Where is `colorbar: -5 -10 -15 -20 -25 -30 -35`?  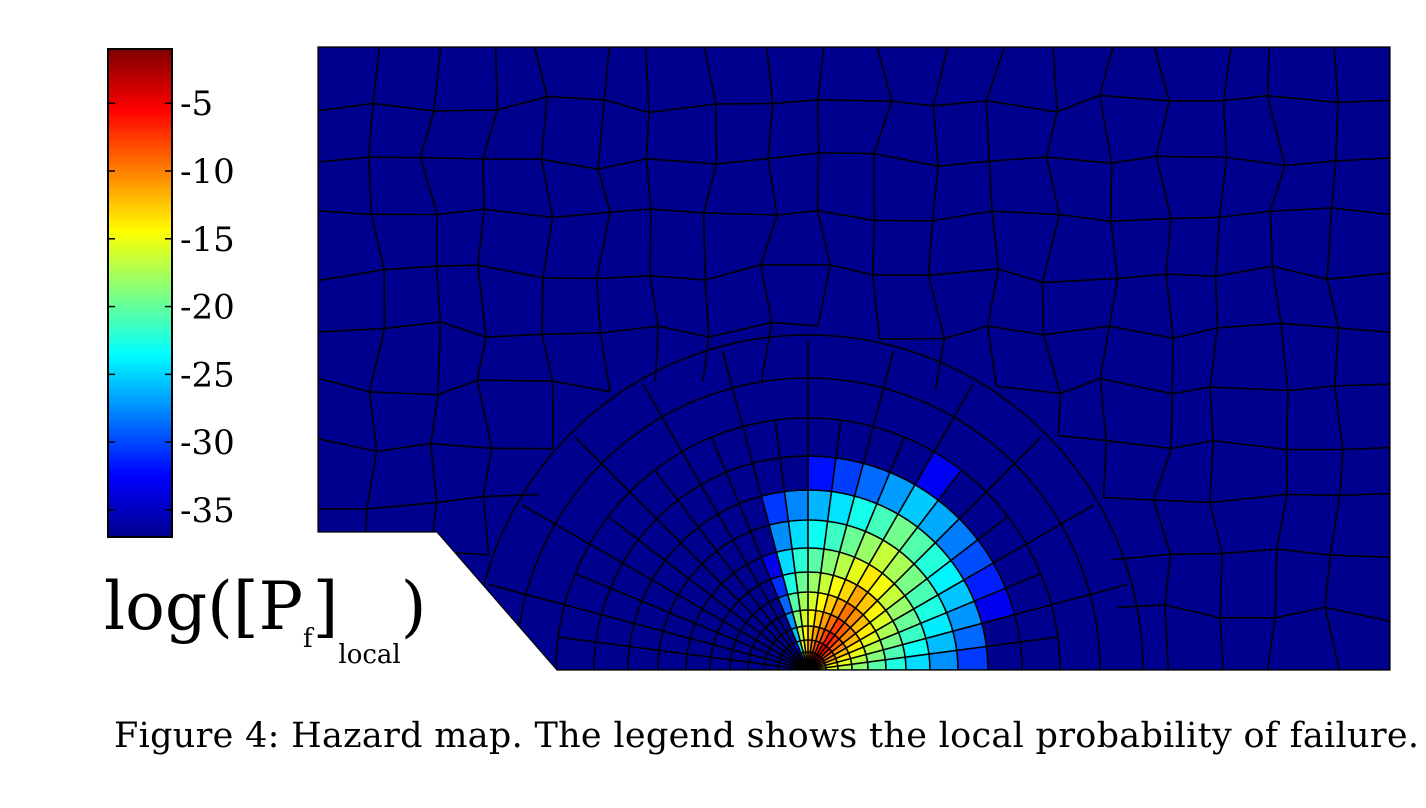
colorbar: -5 -10 -15 -20 -25 -30 -35 is located at coordinates (171, 293).